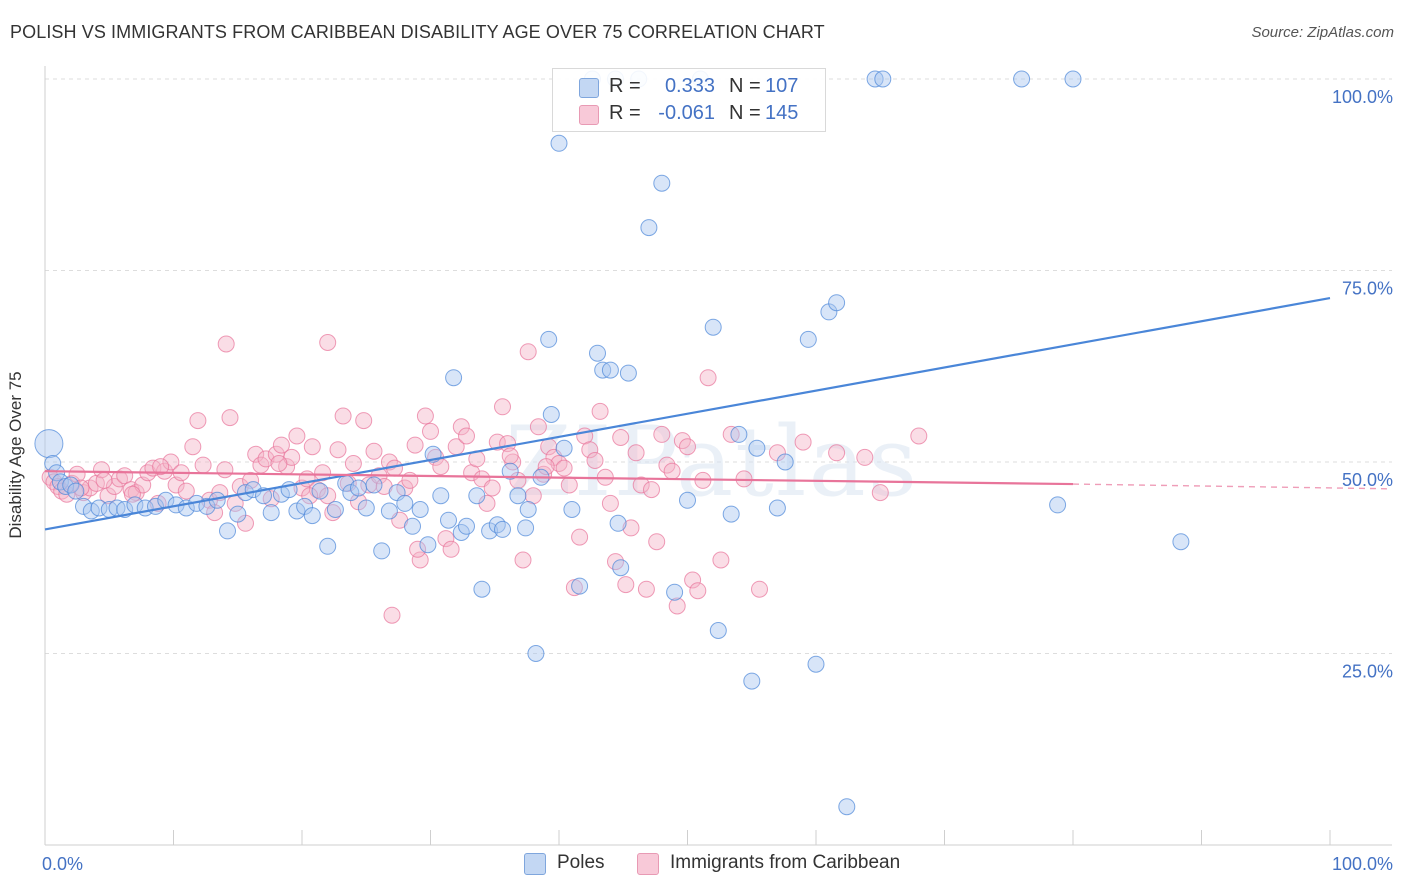 Image resolution: width=1406 pixels, height=892 pixels. Describe the element at coordinates (62, 864) in the screenshot. I see `x-tick-label: 0.0%` at that location.